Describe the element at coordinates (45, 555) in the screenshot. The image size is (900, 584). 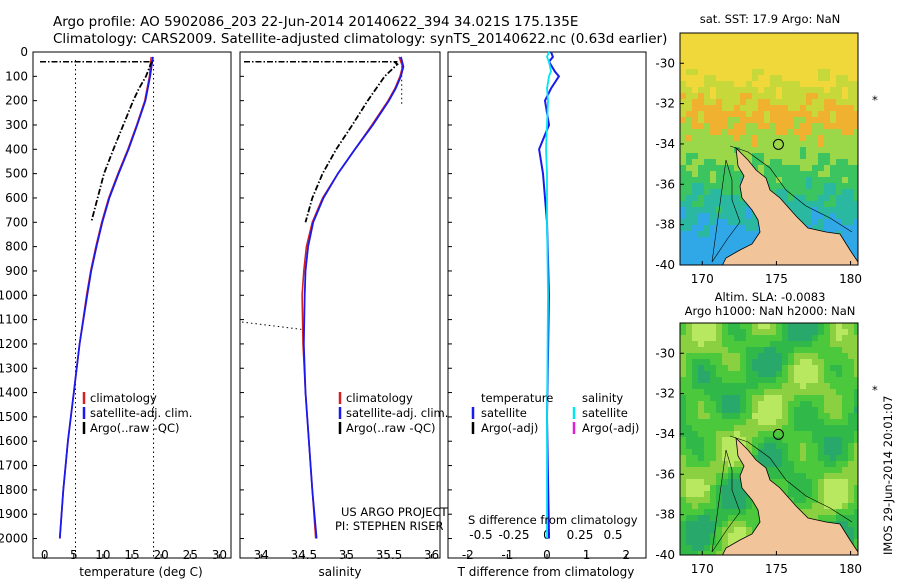
I see `temperature-tick-label: 0` at that location.